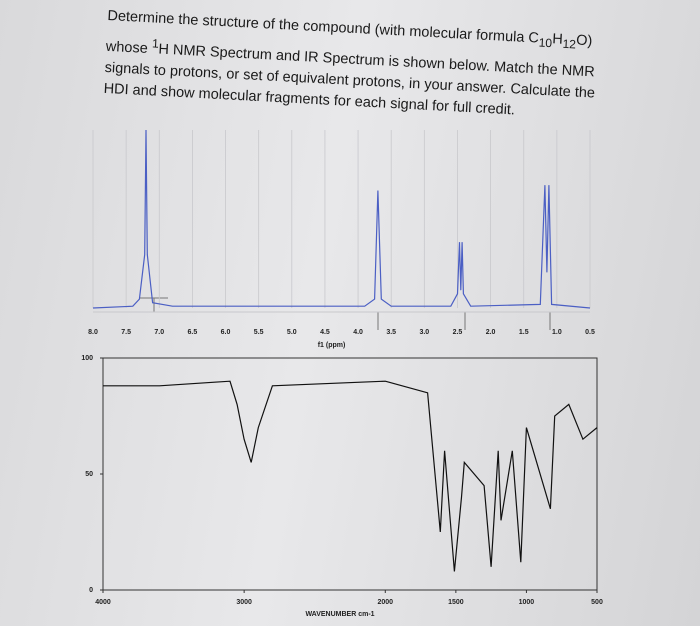  Describe the element at coordinates (159, 332) in the screenshot. I see `x-tick-label: 7.0` at that location.